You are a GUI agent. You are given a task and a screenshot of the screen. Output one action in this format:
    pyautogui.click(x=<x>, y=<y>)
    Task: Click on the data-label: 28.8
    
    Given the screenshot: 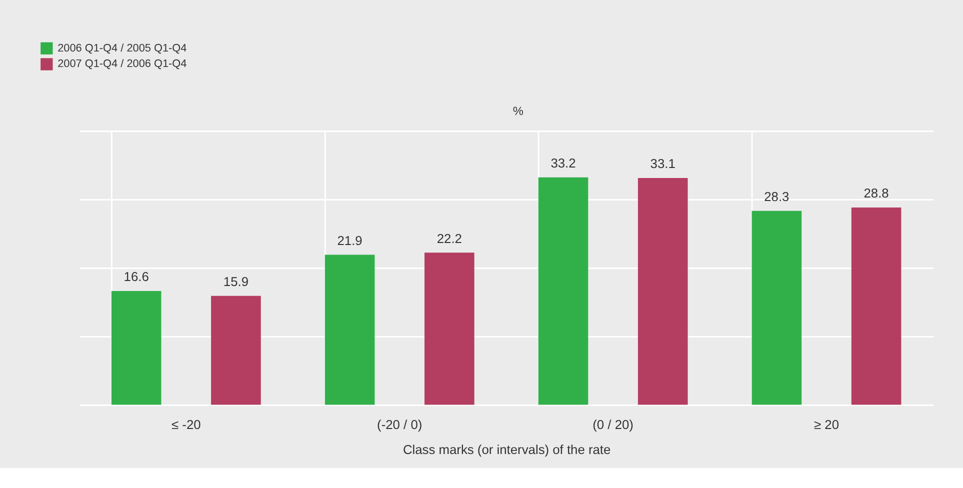 What is the action you would take?
    pyautogui.click(x=876, y=193)
    